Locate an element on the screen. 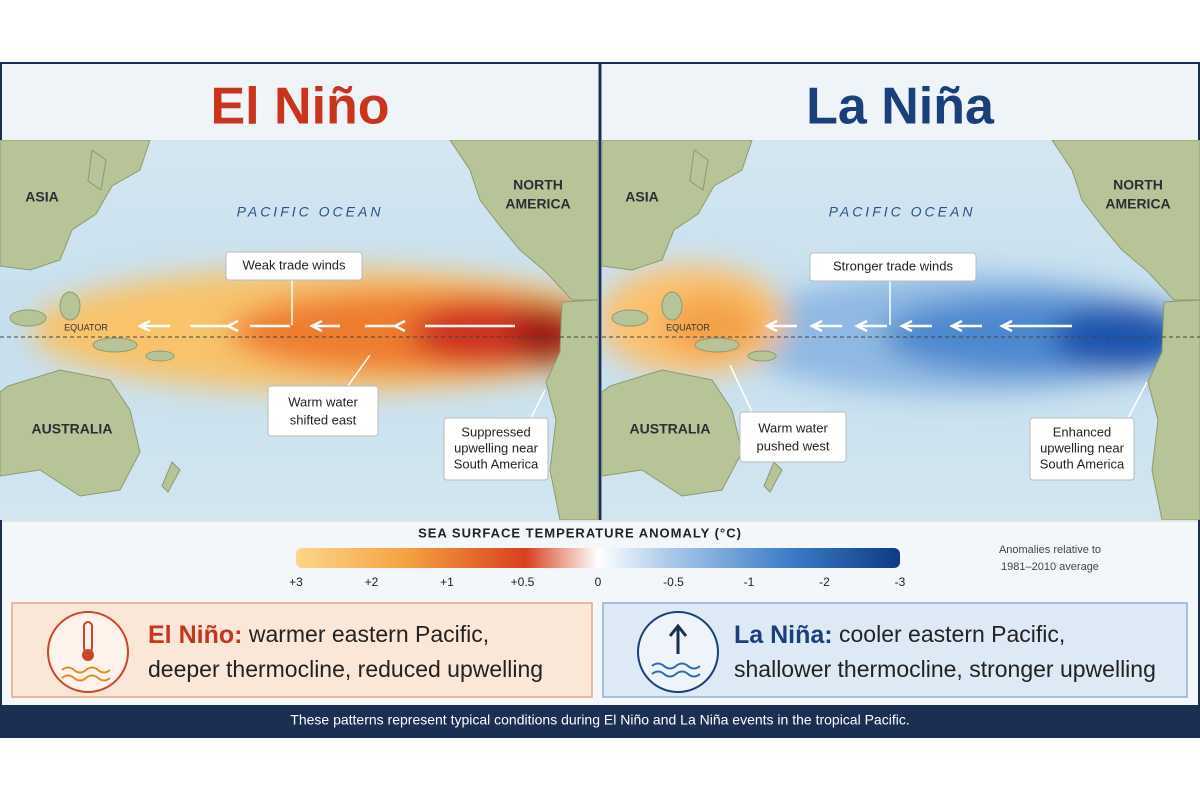  legend-note: 1981–2010 average is located at coordinates (1050, 567).